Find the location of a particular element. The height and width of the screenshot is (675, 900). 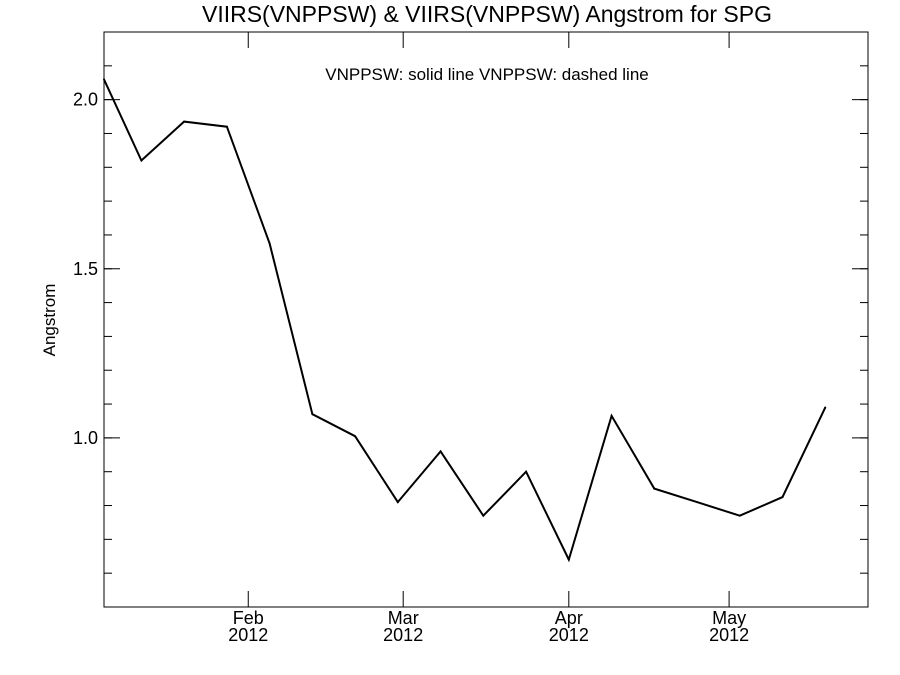

x-tick-label-month: Feb is located at coordinates (248, 618).